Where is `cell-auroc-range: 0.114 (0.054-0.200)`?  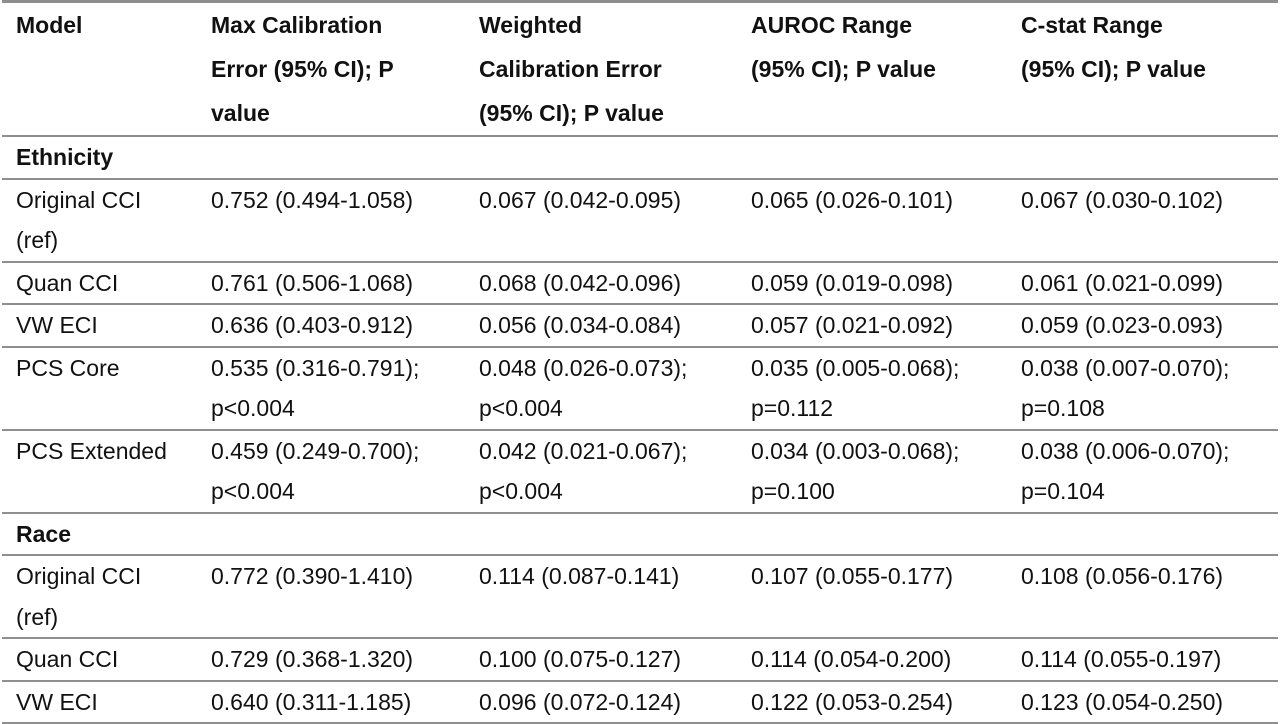
cell-auroc-range: 0.114 (0.054-0.200) is located at coordinates (872, 659).